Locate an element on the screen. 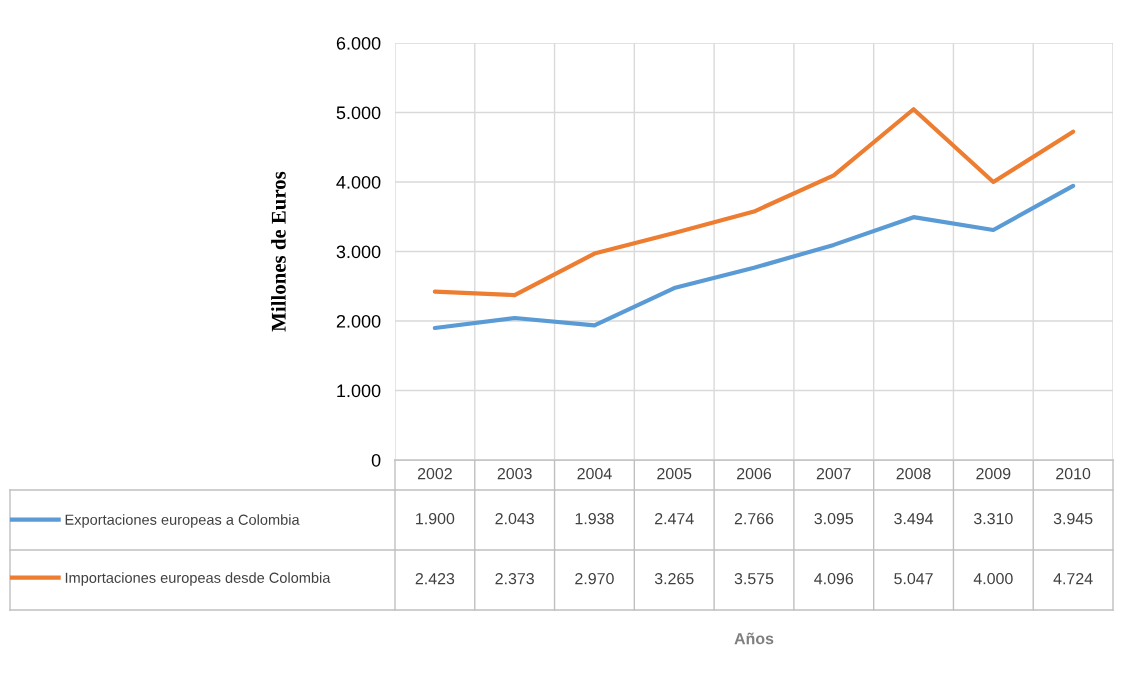  x-tick-label: 2005 is located at coordinates (674, 473).